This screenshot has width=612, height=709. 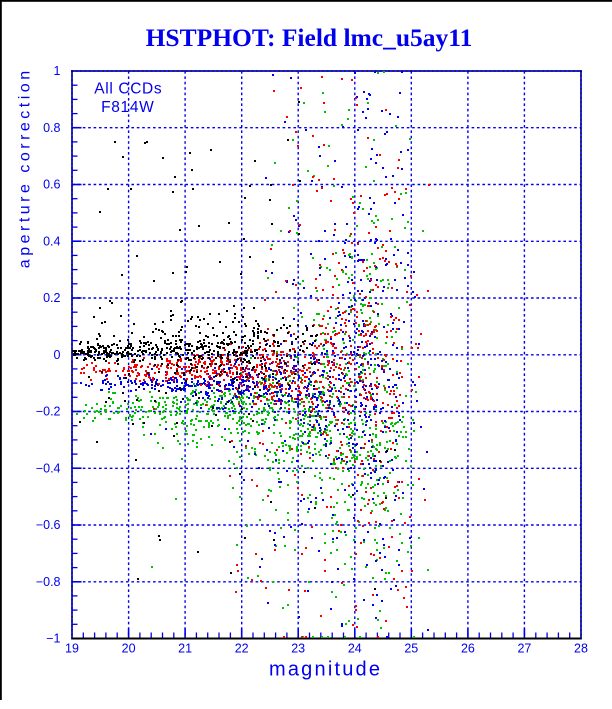 What do you see at coordinates (325, 670) in the screenshot?
I see `svg-text: magnitude` at bounding box center [325, 670].